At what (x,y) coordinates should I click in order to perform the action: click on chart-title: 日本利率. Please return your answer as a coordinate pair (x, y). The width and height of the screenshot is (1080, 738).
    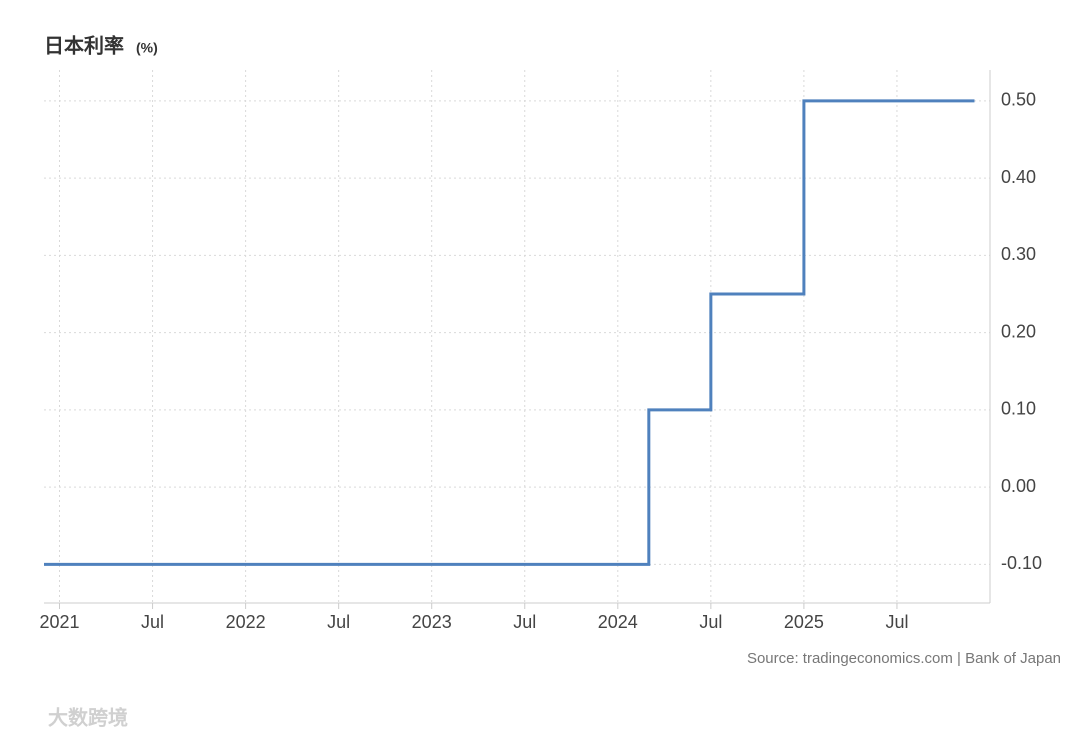
    Looking at the image, I should click on (84, 45).